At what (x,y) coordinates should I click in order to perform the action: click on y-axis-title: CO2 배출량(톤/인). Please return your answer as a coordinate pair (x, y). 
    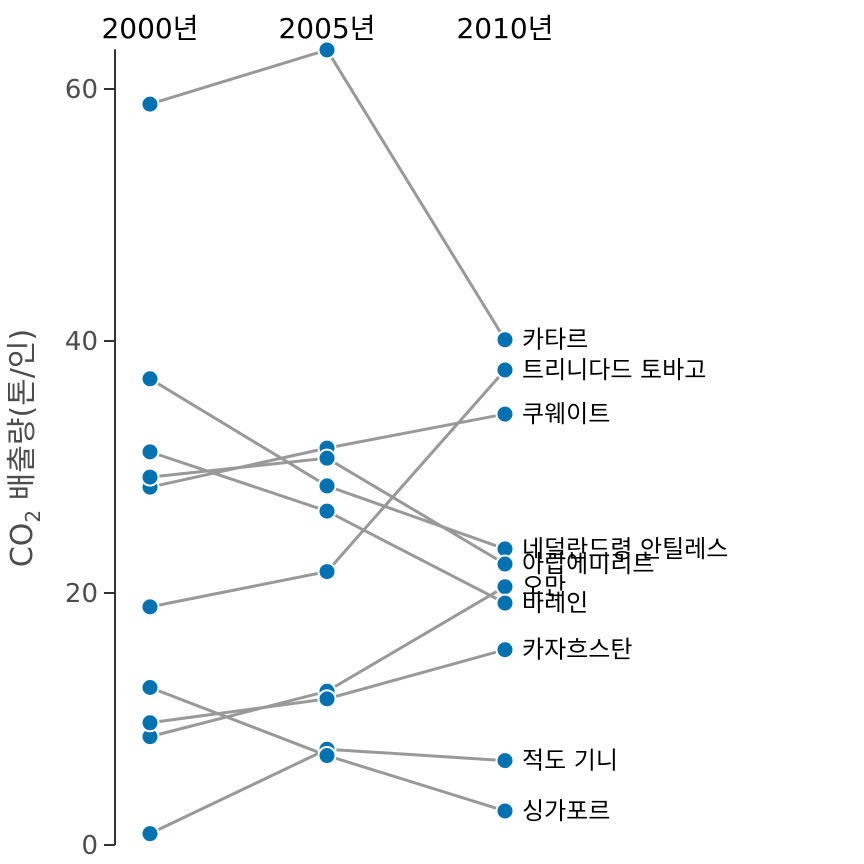
    Looking at the image, I should click on (25, 448).